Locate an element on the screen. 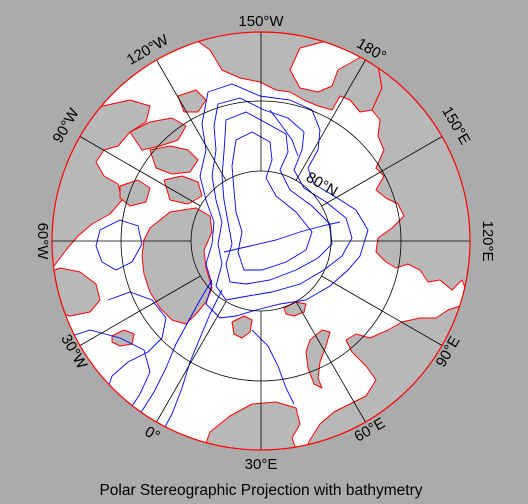 The width and height of the screenshot is (528, 504). bathymetry-contour-slope is located at coordinates (282, 199).